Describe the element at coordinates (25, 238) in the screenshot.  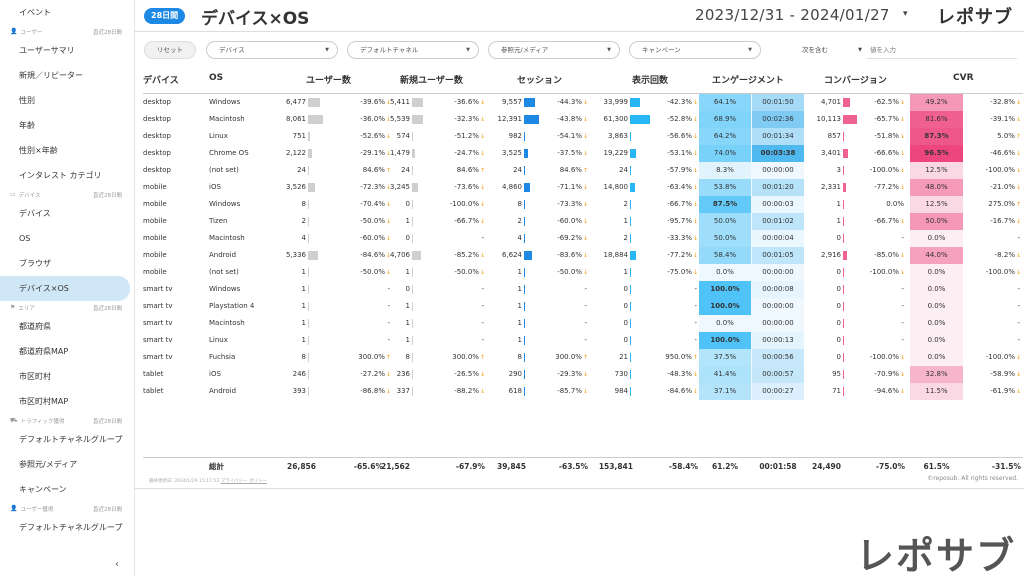
I see `sidebar-item: OS` at that location.